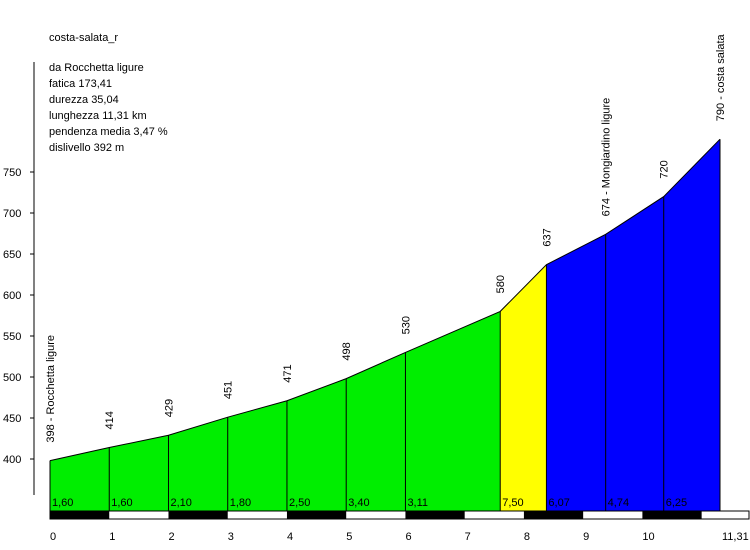 This screenshot has height=550, width=750. Describe the element at coordinates (665, 169) in the screenshot. I see `point-label-10: 720` at that location.